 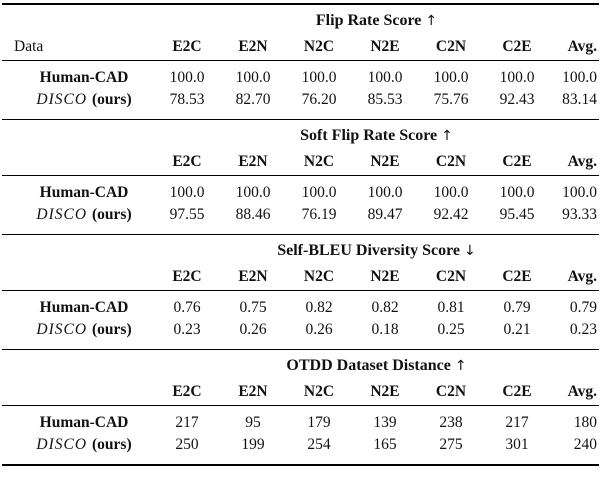 What do you see at coordinates (376, 19) in the screenshot?
I see `section-title: Flip Rate Score ↑` at bounding box center [376, 19].